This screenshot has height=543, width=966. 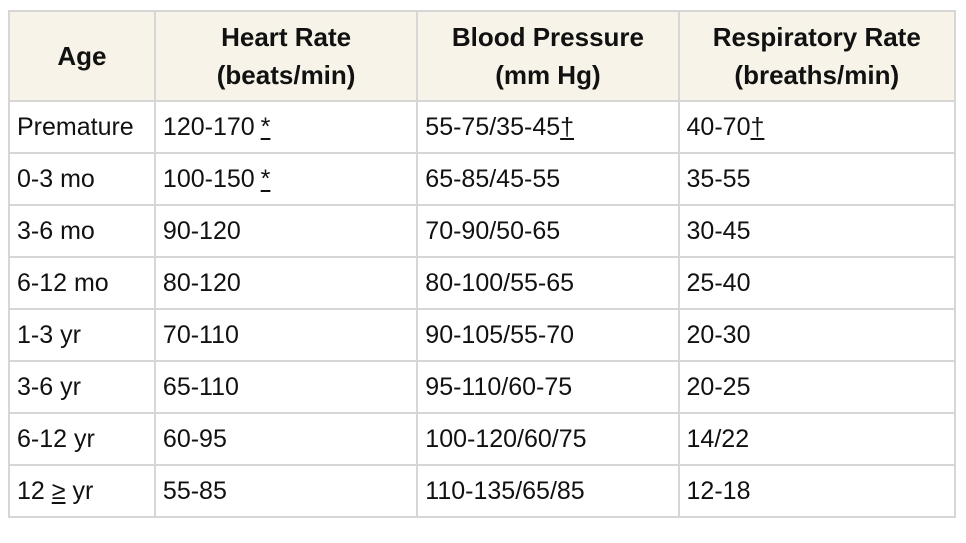 I want to click on respiratory-rate-value: 40-70, so click(x=718, y=126).